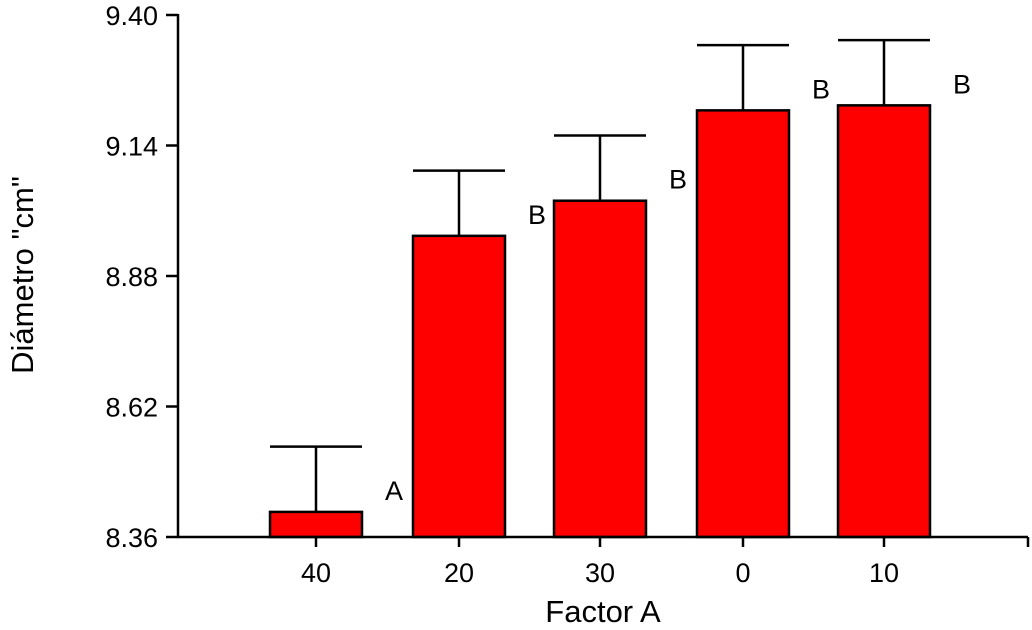 Image resolution: width=1032 pixels, height=630 pixels. What do you see at coordinates (131, 538) in the screenshot?
I see `y-tick-label-8.36: 8.36` at bounding box center [131, 538].